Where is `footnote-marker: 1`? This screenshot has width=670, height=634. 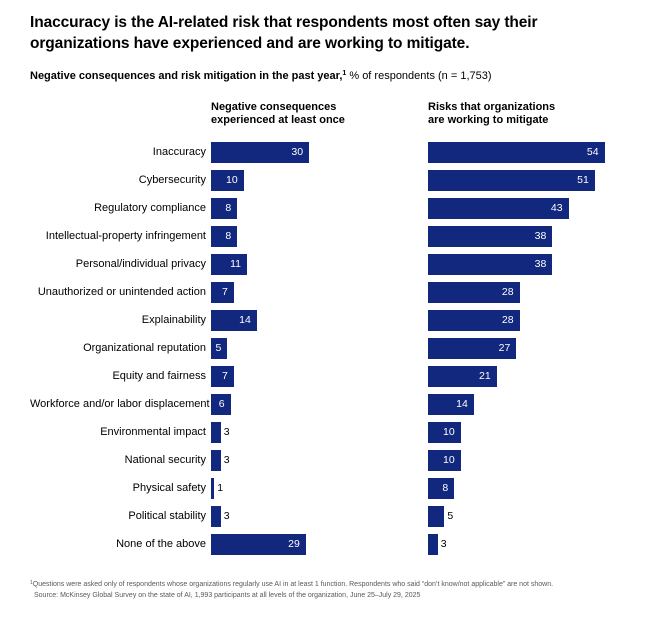 footnote-marker: 1 is located at coordinates (31, 583).